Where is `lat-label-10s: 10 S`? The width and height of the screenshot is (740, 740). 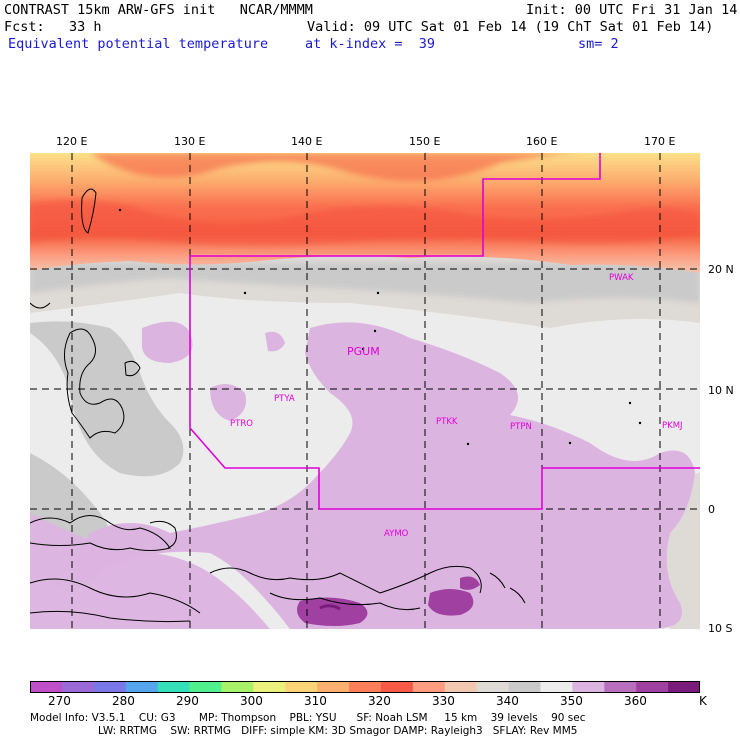 lat-label-10s: 10 S is located at coordinates (720, 628).